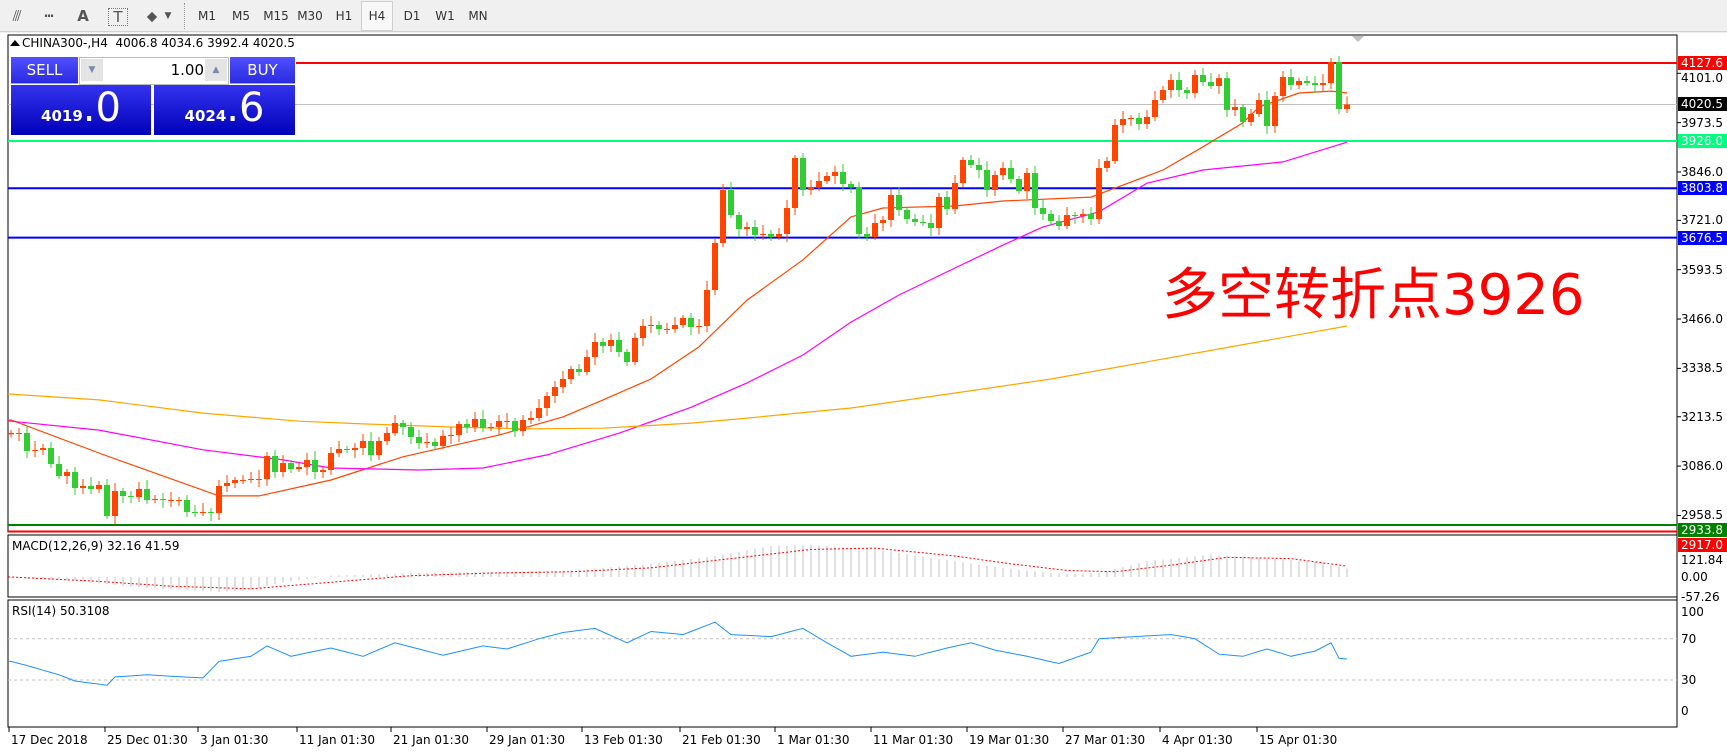  Describe the element at coordinates (863, 16) in the screenshot. I see `toolbar: ⫻ ┅ A T ⬥ ▼ M1 M5 M15 M30 H1 H4 D1 W1 MN` at that location.